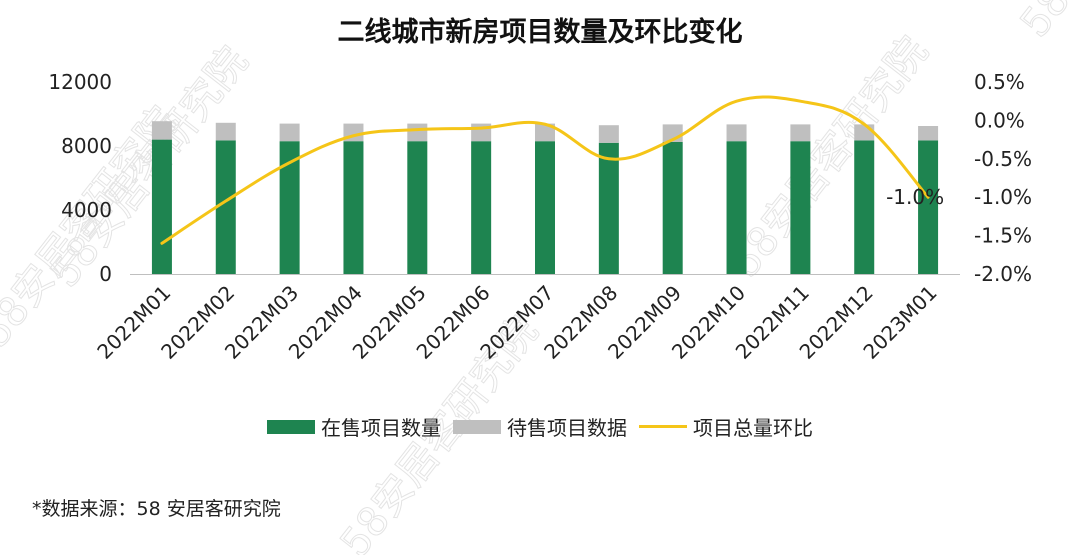 The width and height of the screenshot is (1080, 555). Describe the element at coordinates (567, 428) in the screenshot. I see `legend-label-pending: 待售项目数据` at that location.